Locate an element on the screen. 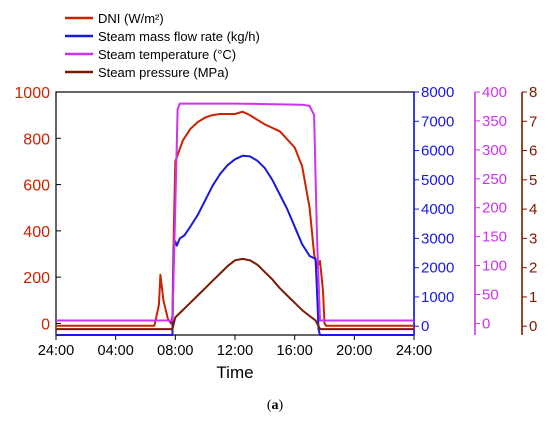 This screenshot has height=424, width=550. y-tick-label-pressure: 6 is located at coordinates (533, 151).